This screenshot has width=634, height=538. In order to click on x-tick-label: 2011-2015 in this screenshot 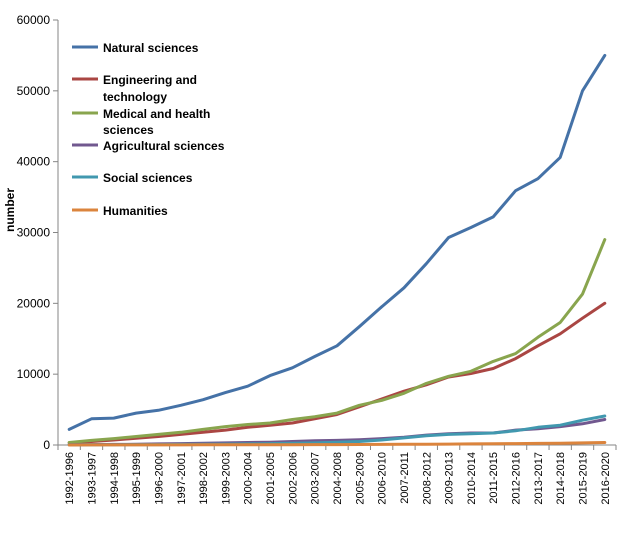, I will do `click(494, 478)`.